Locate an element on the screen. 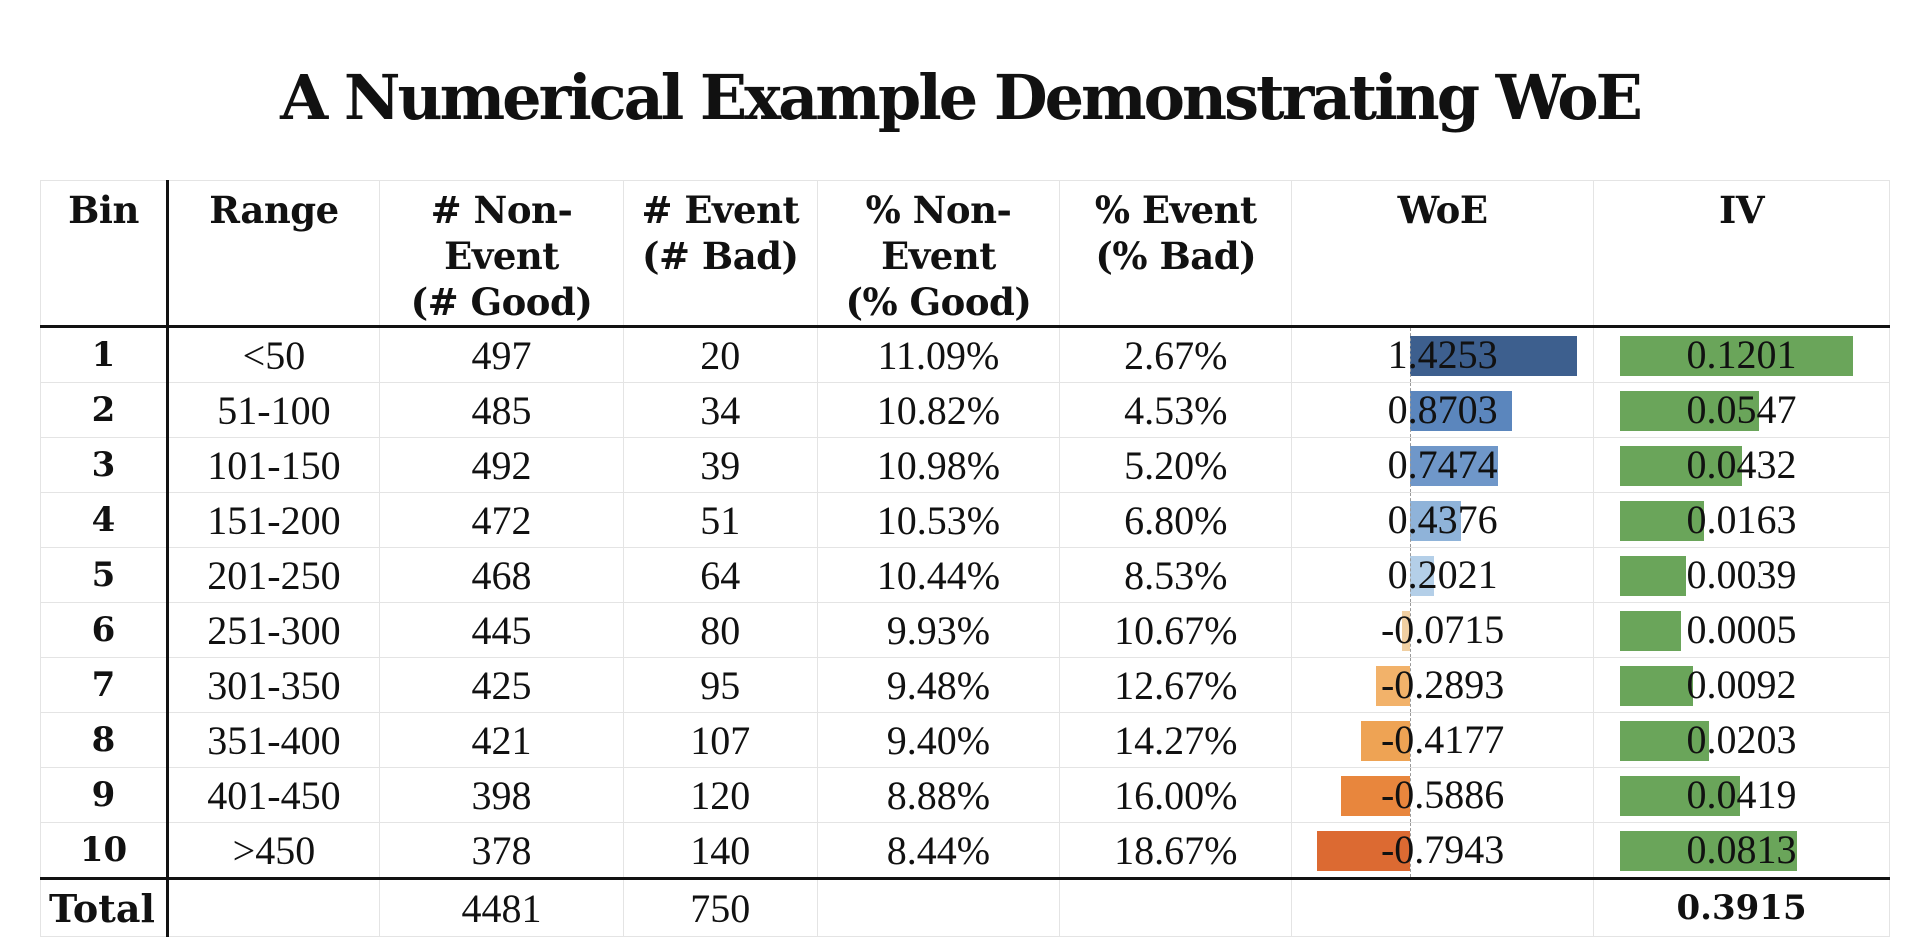 The height and width of the screenshot is (950, 1920). iv-cell: 0.0092 is located at coordinates (1741, 685).